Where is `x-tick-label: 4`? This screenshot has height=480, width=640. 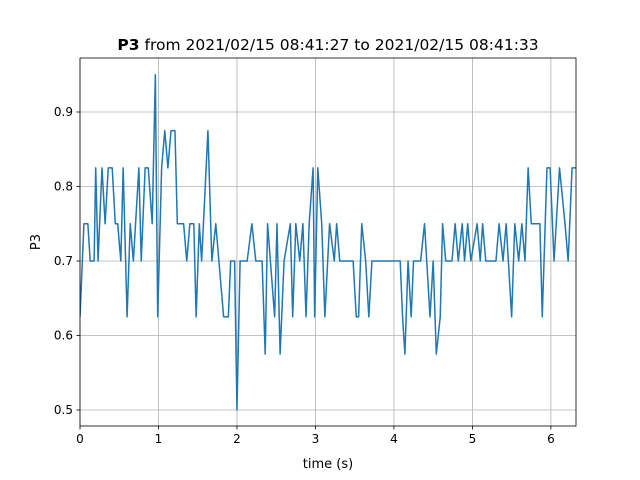 x-tick-label: 4 is located at coordinates (394, 439).